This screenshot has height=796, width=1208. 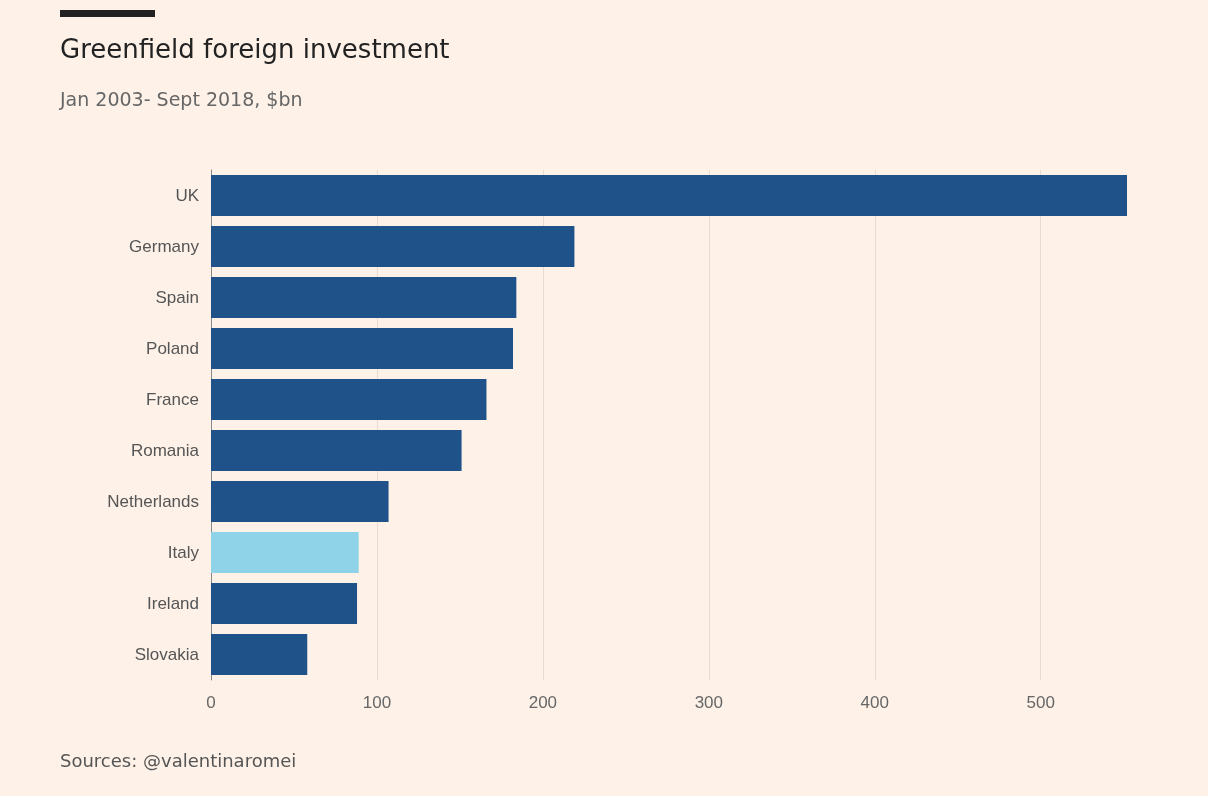 I want to click on y-tick-label: Netherlands, so click(x=153, y=501).